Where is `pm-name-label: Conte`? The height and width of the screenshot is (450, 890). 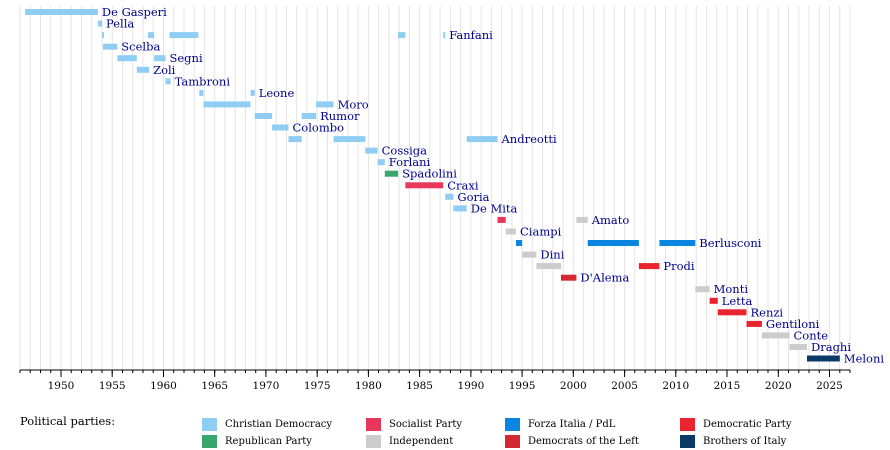 pm-name-label: Conte is located at coordinates (811, 335).